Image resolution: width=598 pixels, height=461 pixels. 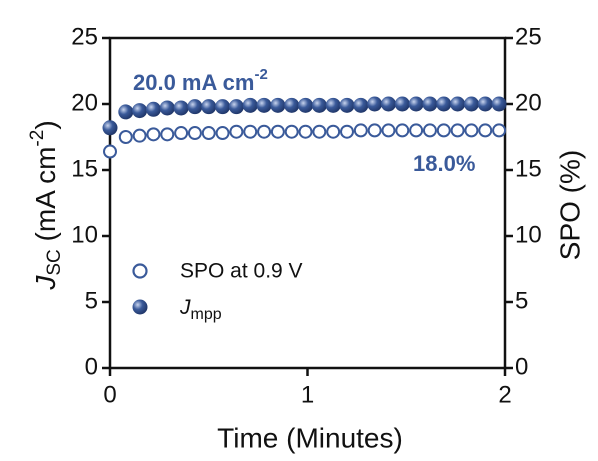 I want to click on y-tick-label: 25, so click(x=84, y=36).